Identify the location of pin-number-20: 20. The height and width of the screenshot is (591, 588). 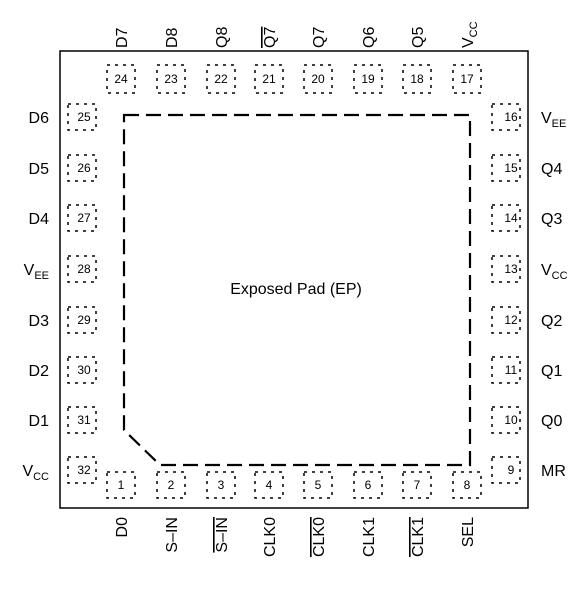
(318, 79).